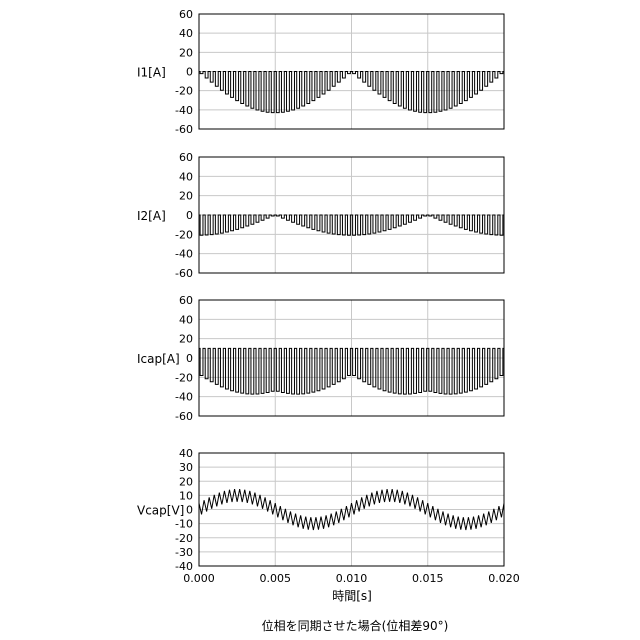  Describe the element at coordinates (199, 578) in the screenshot. I see `x-tick-label: 0.000` at that location.